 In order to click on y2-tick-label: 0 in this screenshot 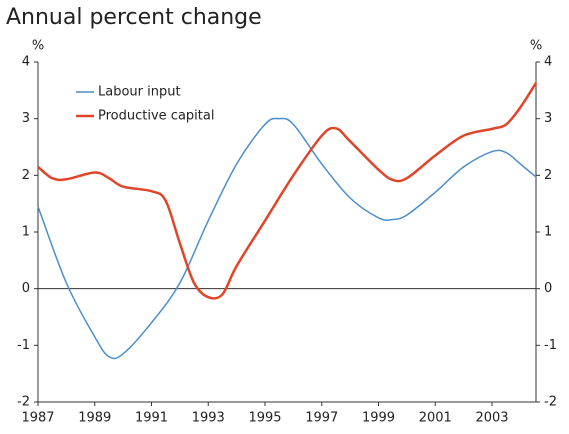, I will do `click(548, 288)`.